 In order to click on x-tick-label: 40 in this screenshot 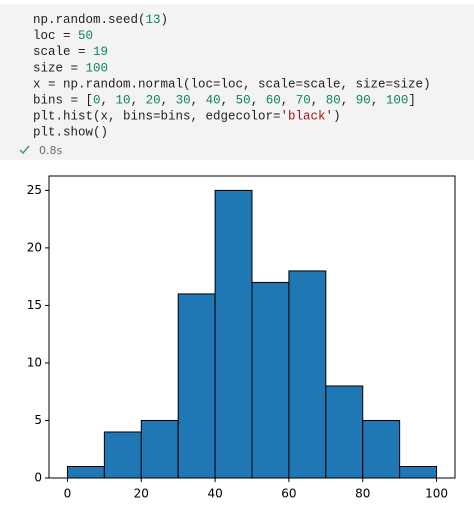, I will do `click(214, 494)`.